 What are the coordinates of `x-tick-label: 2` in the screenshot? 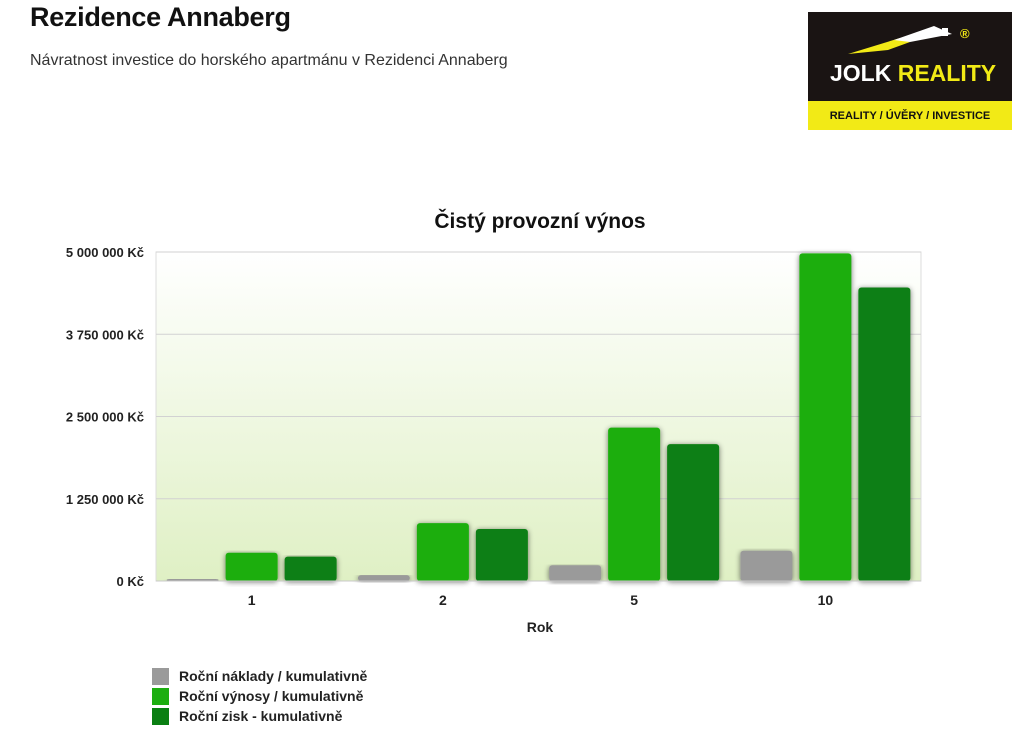 It's located at (443, 600).